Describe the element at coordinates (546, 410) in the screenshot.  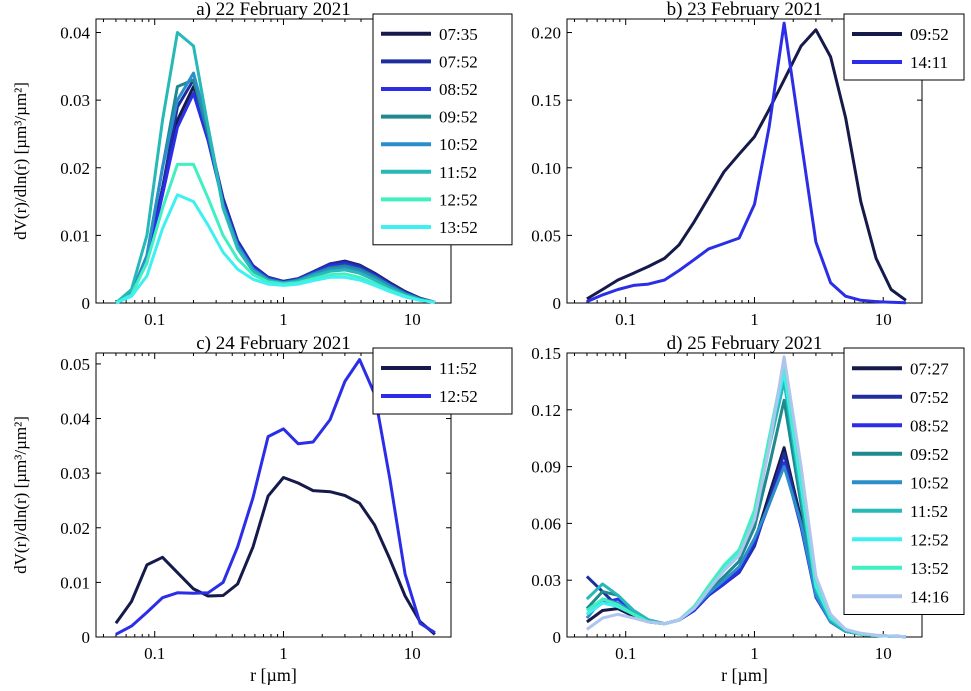
I see `y-tick-label: 0.12` at that location.